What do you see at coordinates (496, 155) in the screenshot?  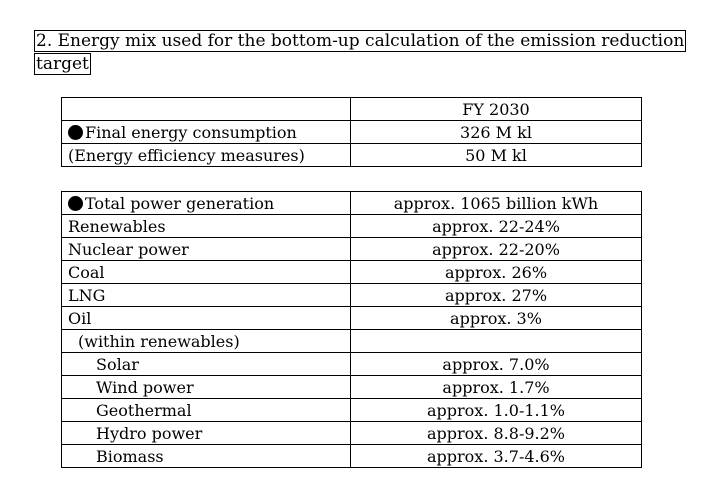 I see `row-value: 50 M kl` at bounding box center [496, 155].